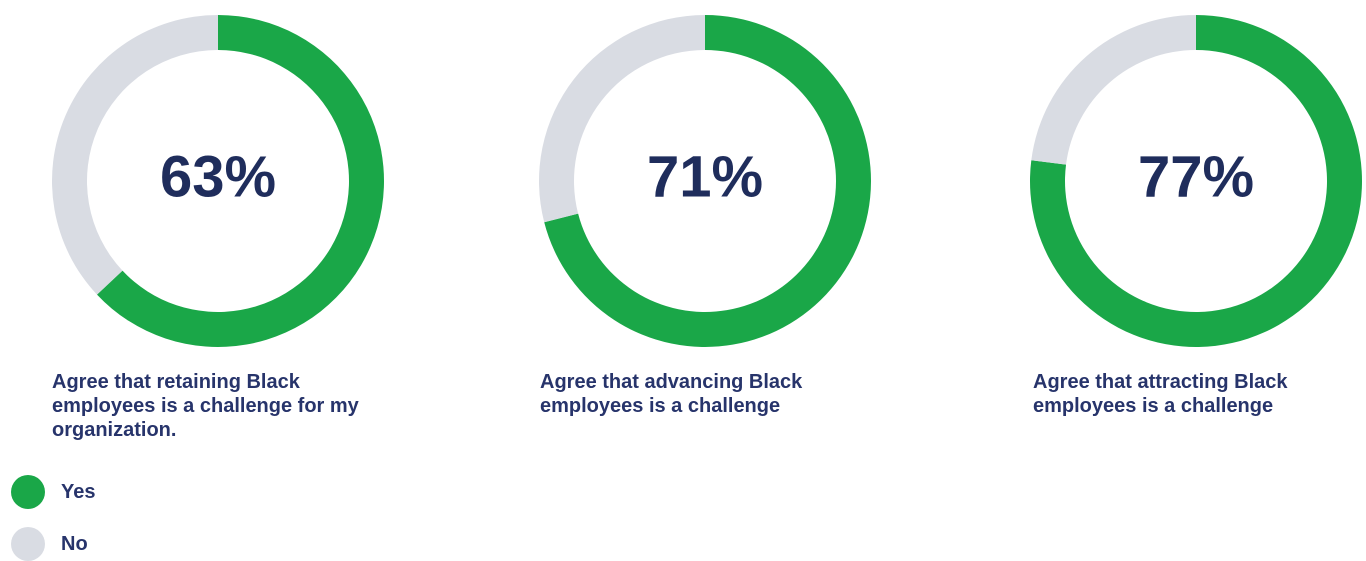 The height and width of the screenshot is (561, 1366). I want to click on legend-label: Yes, so click(78, 491).